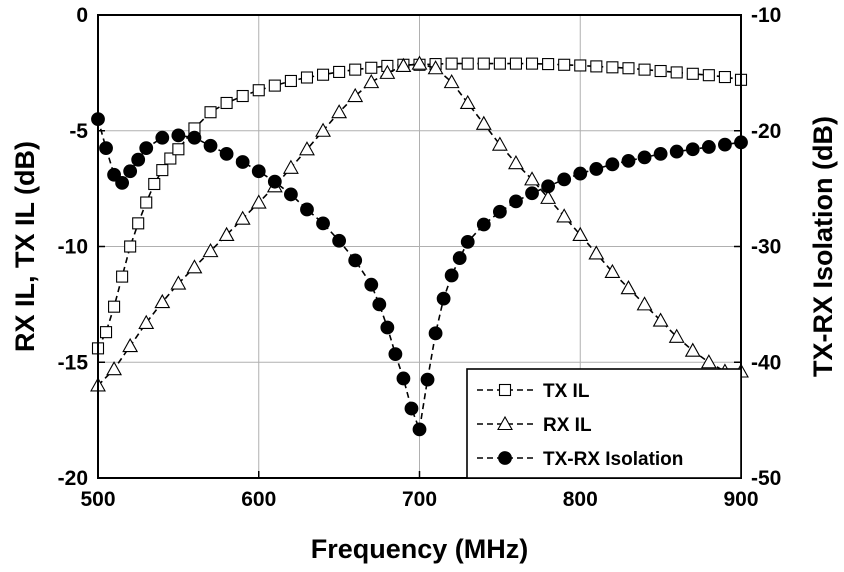 This screenshot has width=844, height=572. What do you see at coordinates (823, 246) in the screenshot?
I see `y-axis-right-title: TX-RX Isolation (dB)` at bounding box center [823, 246].